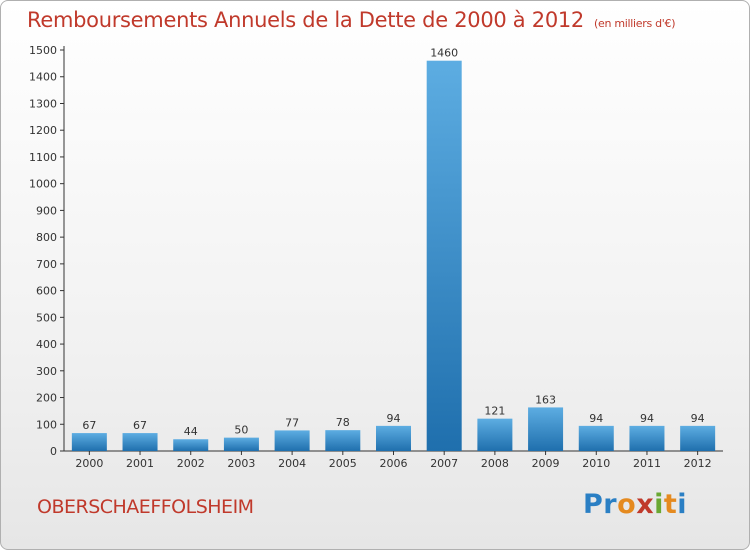 This screenshot has width=750, height=550. What do you see at coordinates (241, 430) in the screenshot?
I see `value-label-2003: 50` at bounding box center [241, 430].